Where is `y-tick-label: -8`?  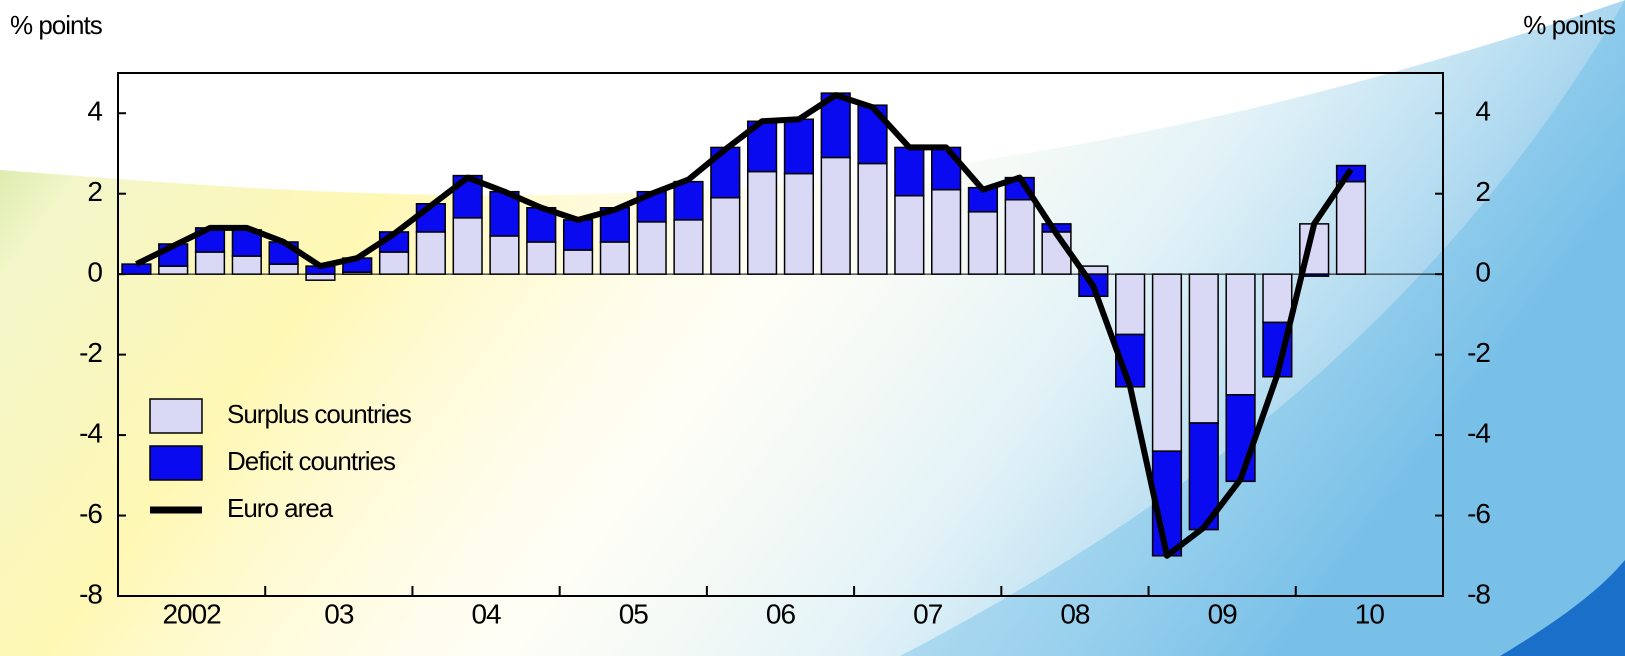
y-tick-label: -8 is located at coordinates (90, 593).